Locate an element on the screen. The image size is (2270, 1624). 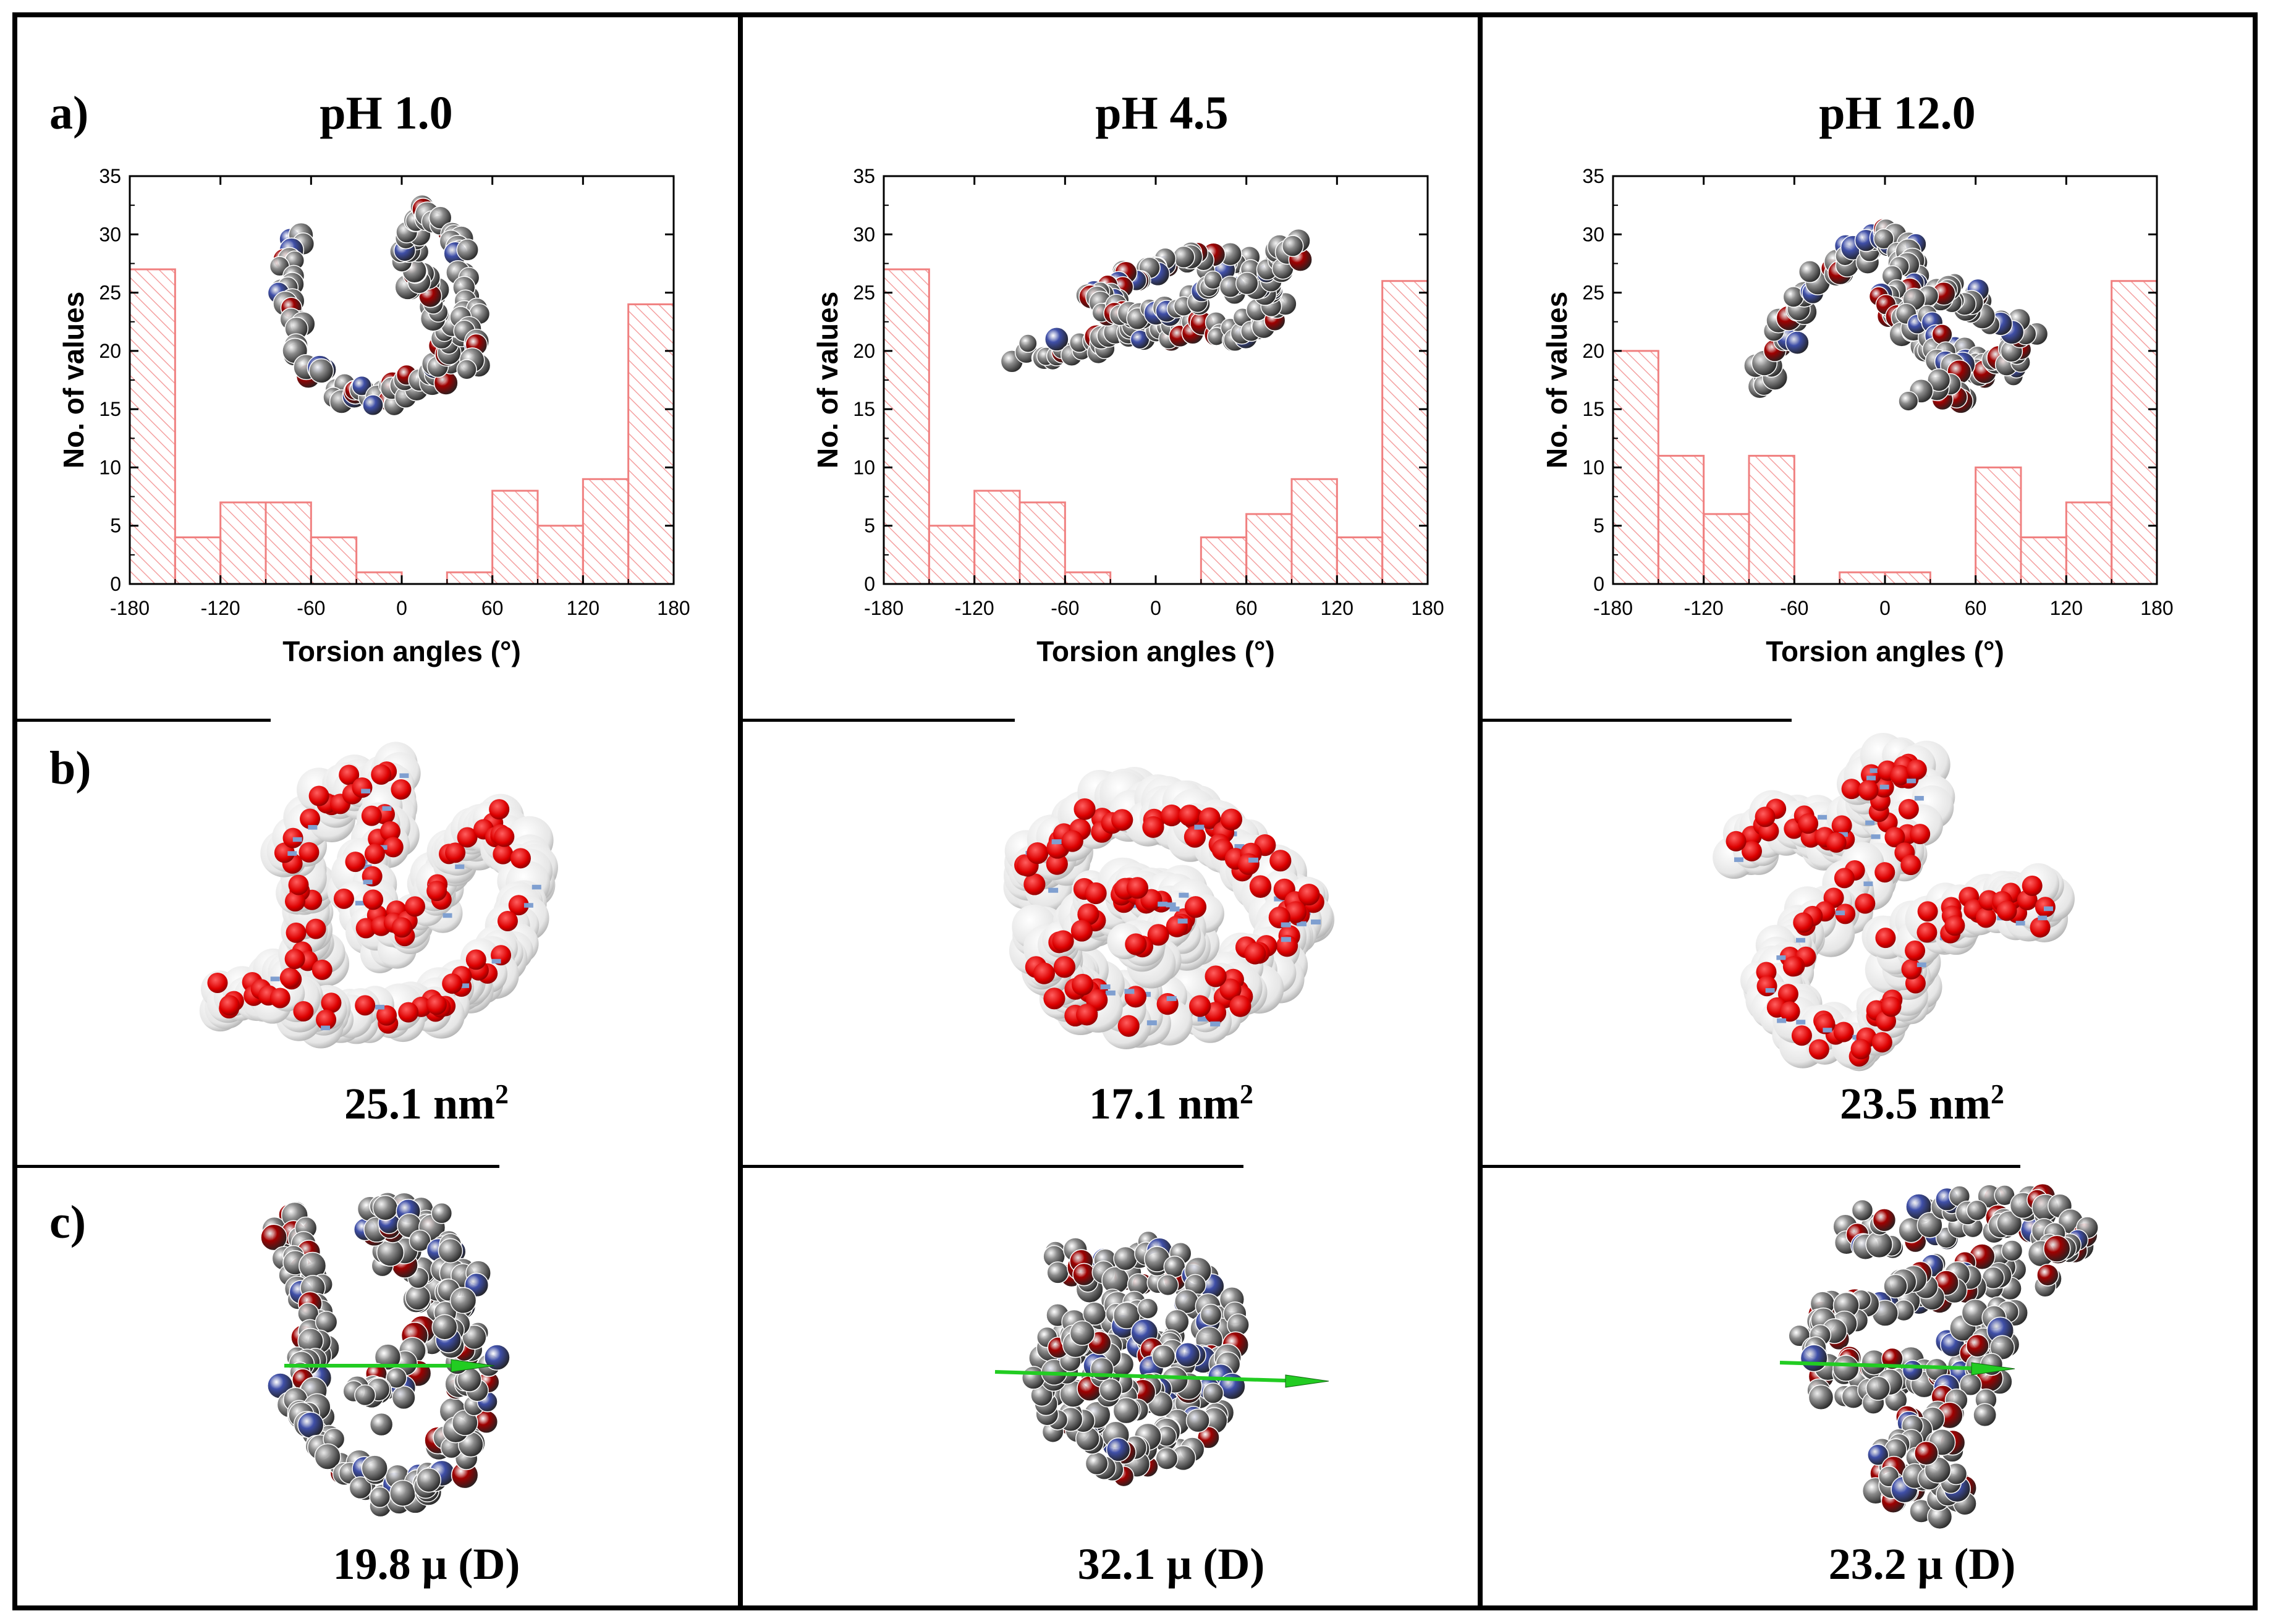
dipole-model-ph1 is located at coordinates (385, 1354).